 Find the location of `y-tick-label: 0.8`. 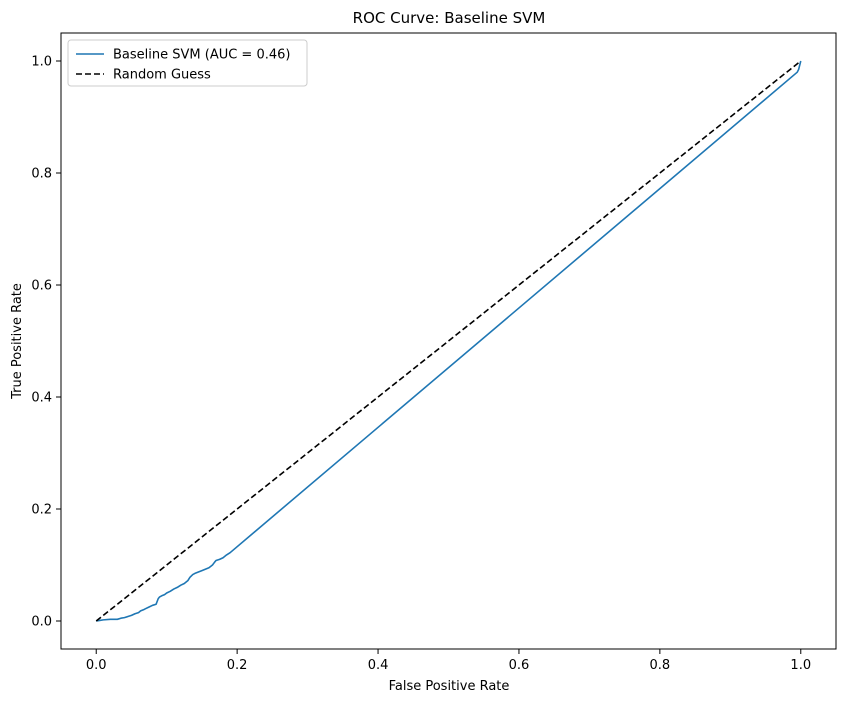

y-tick-label: 0.8 is located at coordinates (41, 174).